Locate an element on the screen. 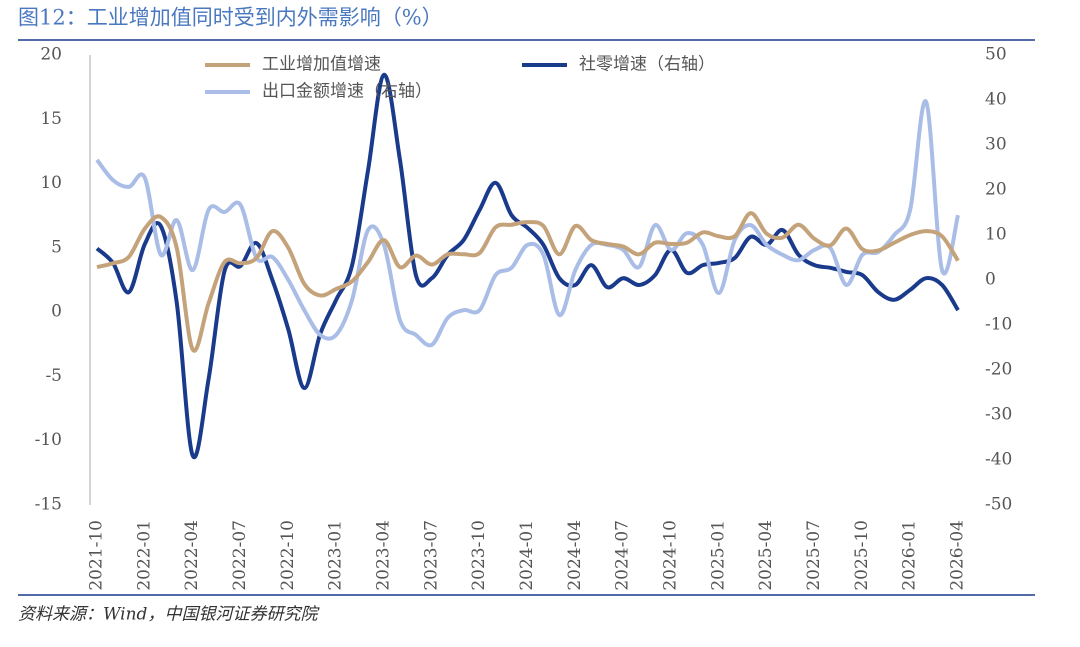 Image resolution: width=1080 pixels, height=647 pixels. y2-tick-label: -20 is located at coordinates (998, 370).